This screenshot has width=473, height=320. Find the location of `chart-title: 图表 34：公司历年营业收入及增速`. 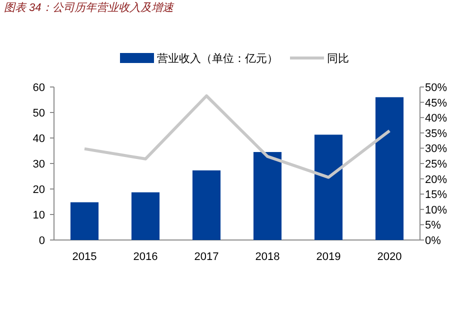

chart-title: 图表 34：公司历年营业收入及增速 is located at coordinates (89, 7).